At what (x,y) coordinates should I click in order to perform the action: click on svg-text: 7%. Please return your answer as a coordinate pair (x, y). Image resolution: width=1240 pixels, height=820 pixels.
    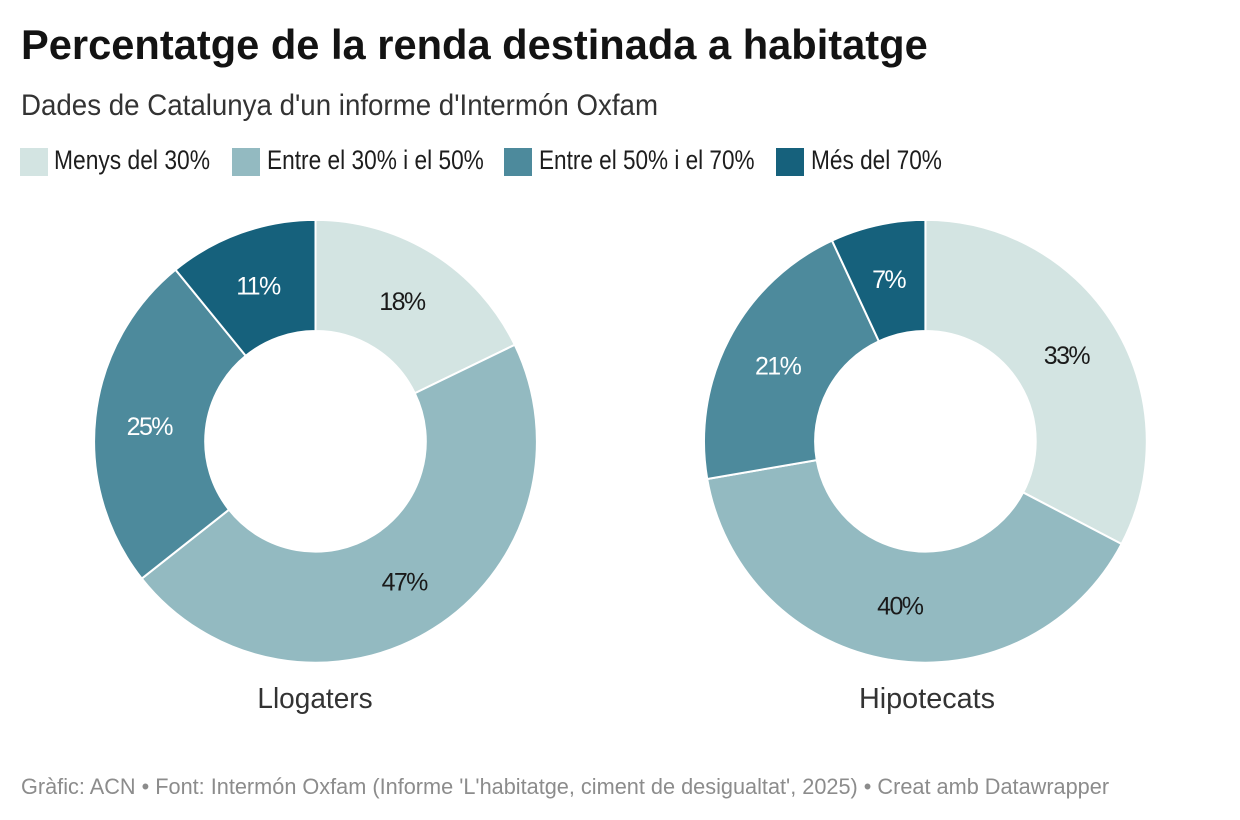
    Looking at the image, I should click on (889, 280).